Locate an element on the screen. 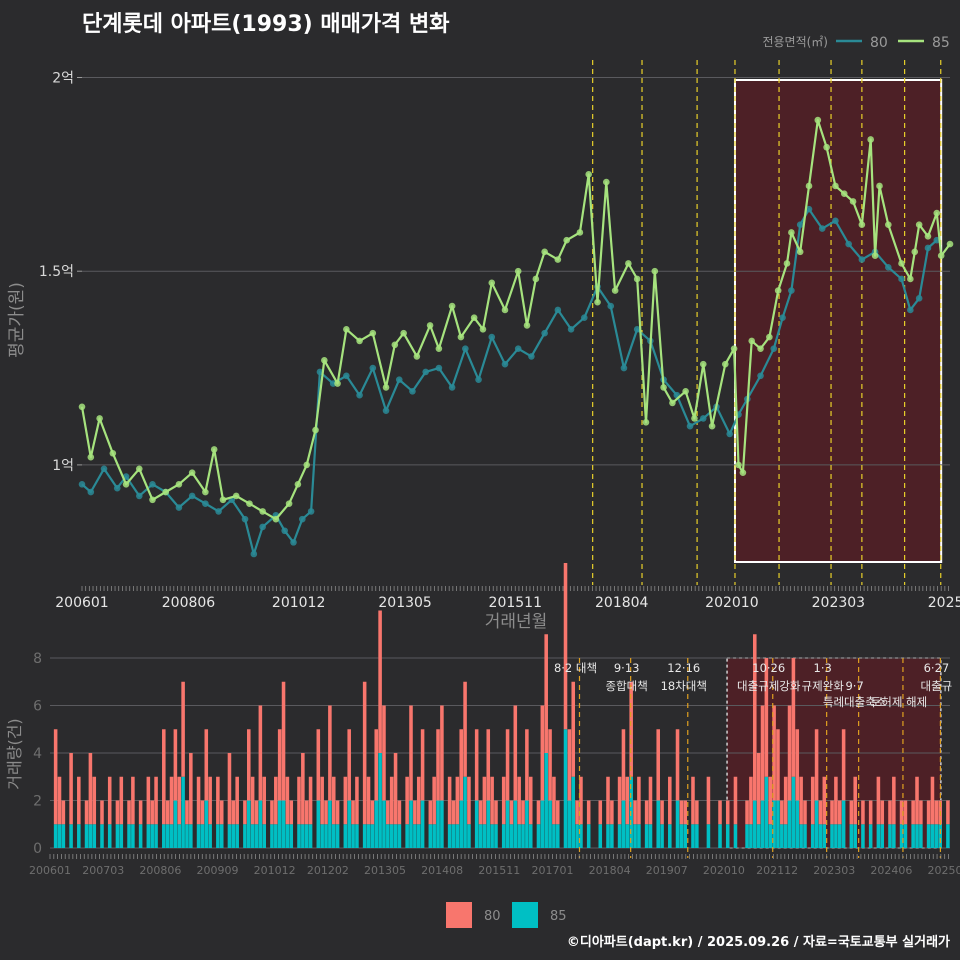 This screenshot has width=960, height=960. y-tick-label: 2억 is located at coordinates (63, 78).